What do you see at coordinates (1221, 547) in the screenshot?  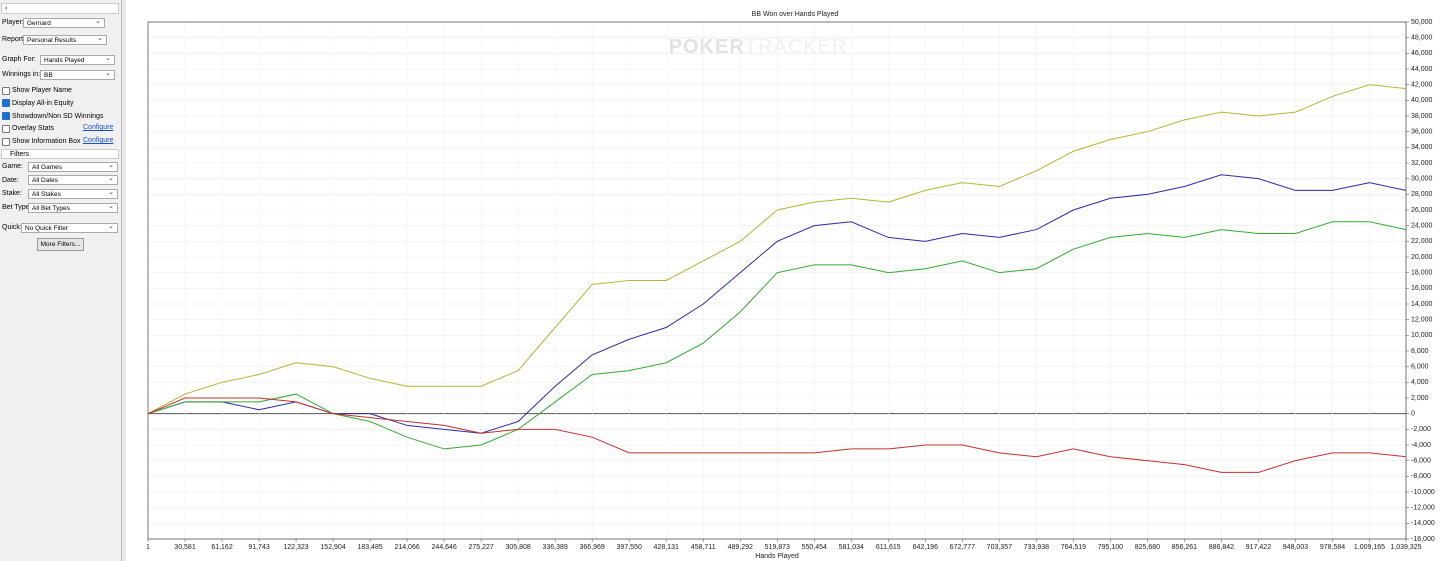 I see `x-tick-label: 886,842` at bounding box center [1221, 547].